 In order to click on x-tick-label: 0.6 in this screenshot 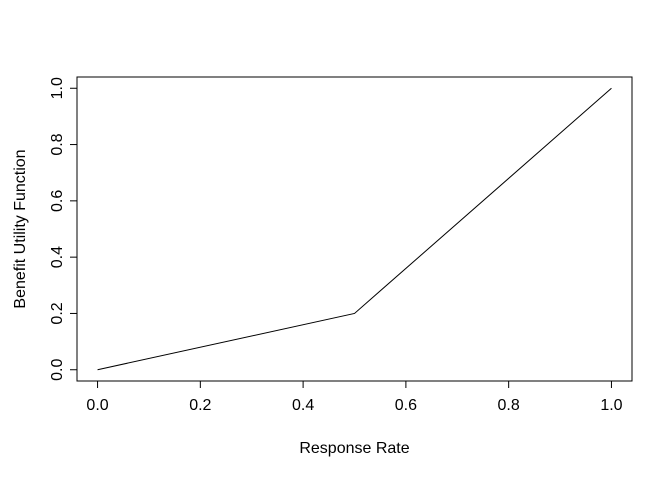, I will do `click(406, 405)`.